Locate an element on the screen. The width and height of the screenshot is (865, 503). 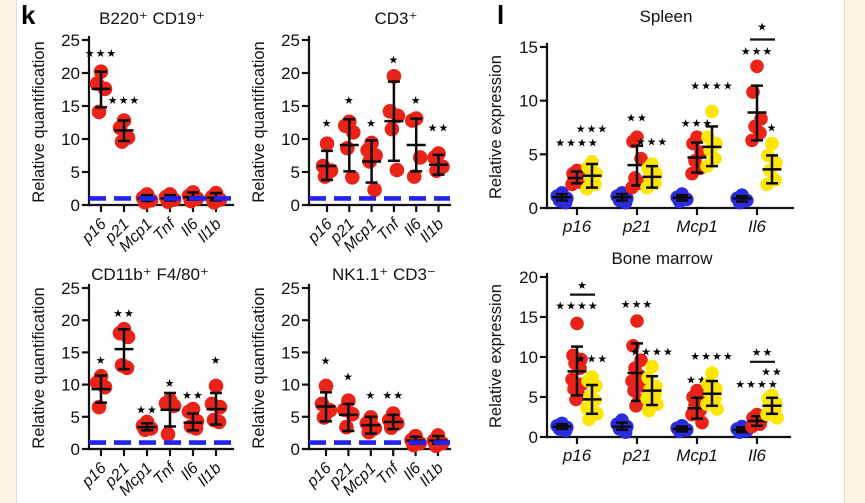
series-nk11-tnf-red: ★★ is located at coordinates (393, 412).